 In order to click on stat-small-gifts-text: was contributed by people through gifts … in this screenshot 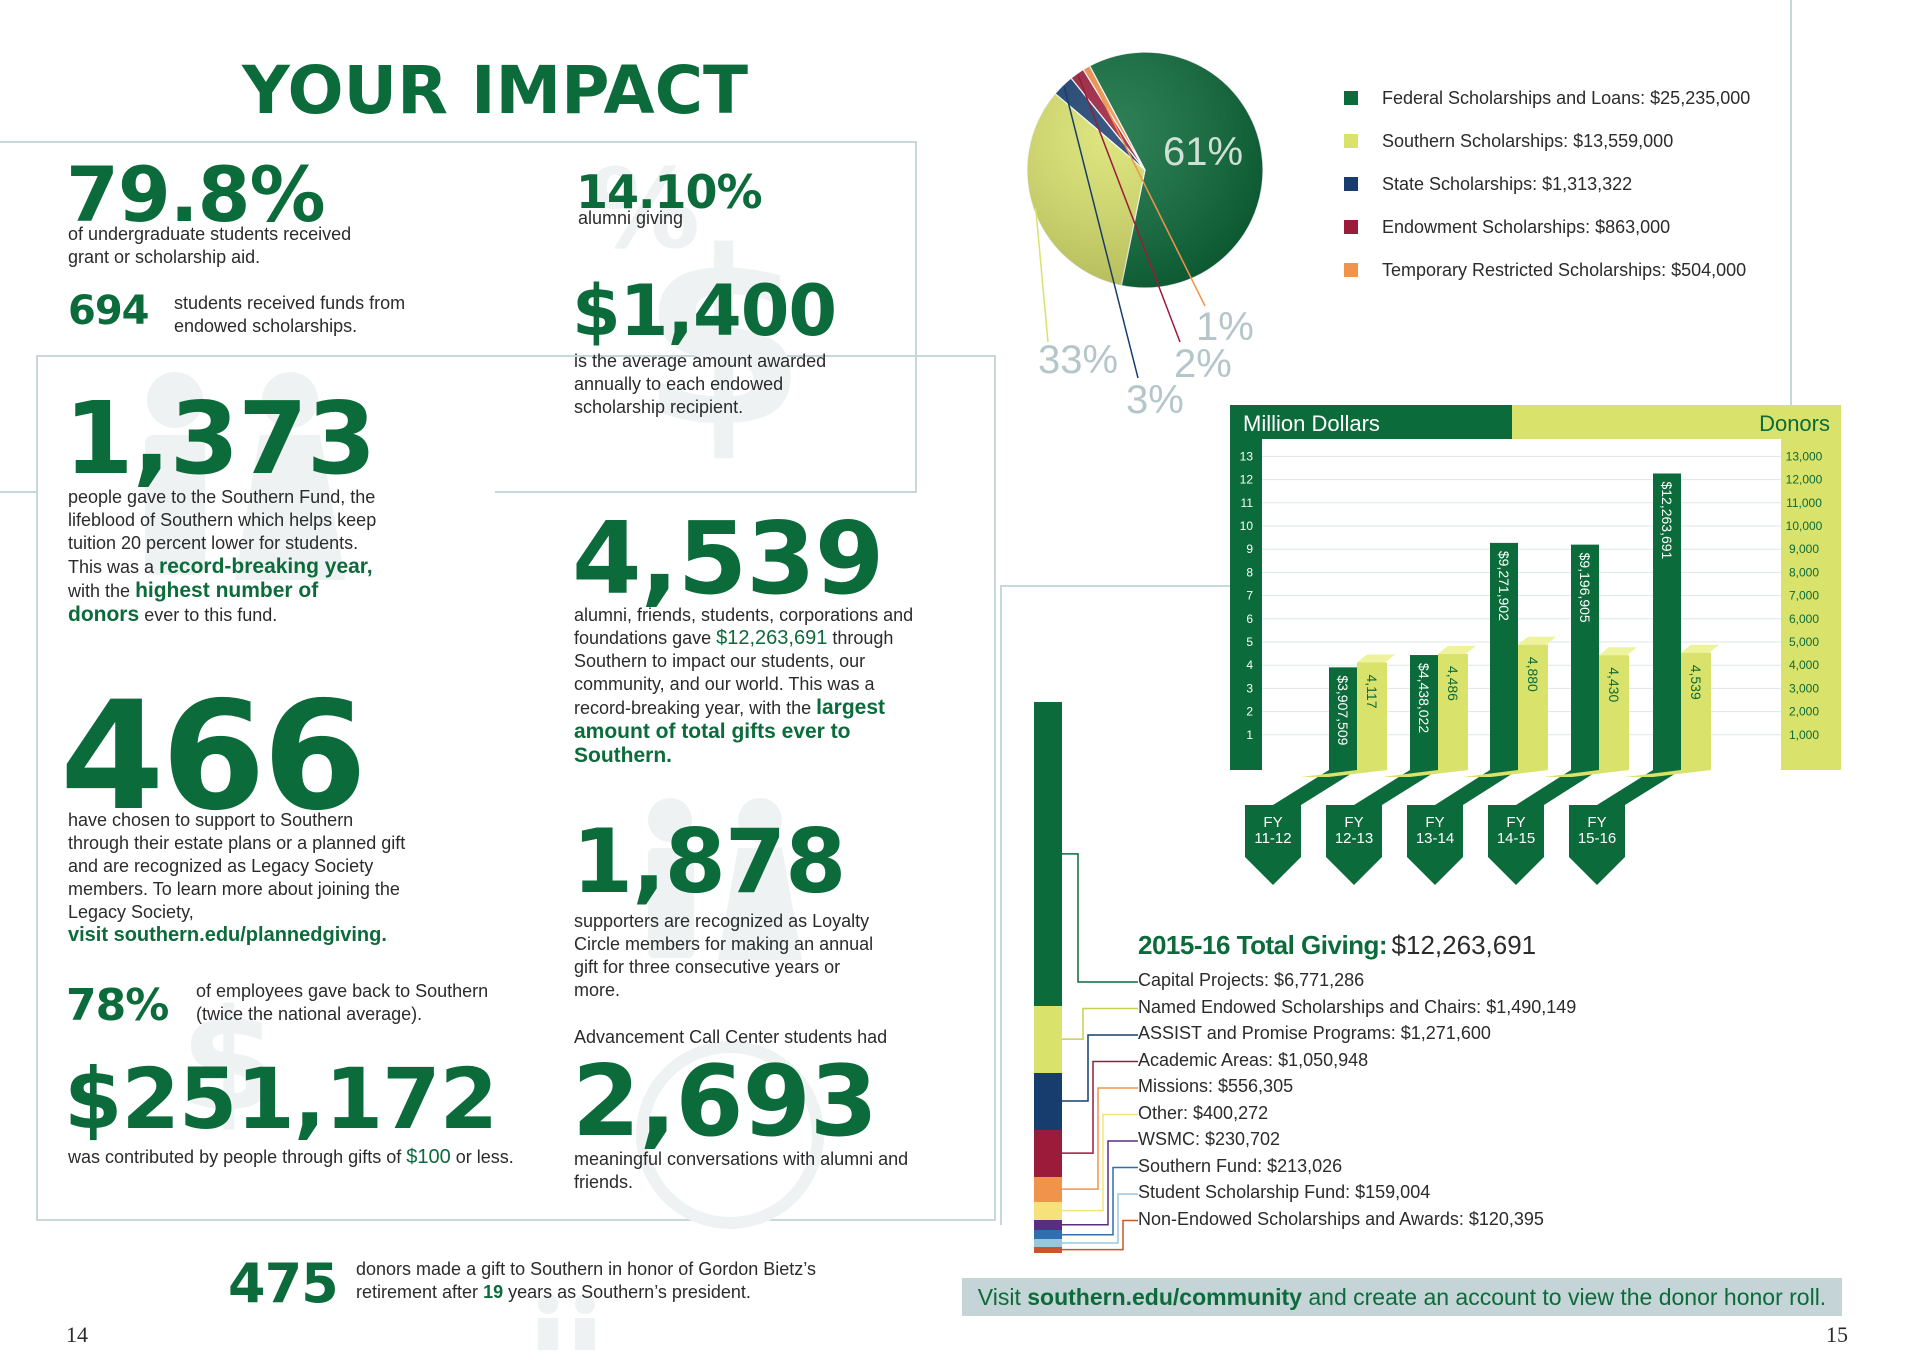, I will do `click(291, 1157)`.